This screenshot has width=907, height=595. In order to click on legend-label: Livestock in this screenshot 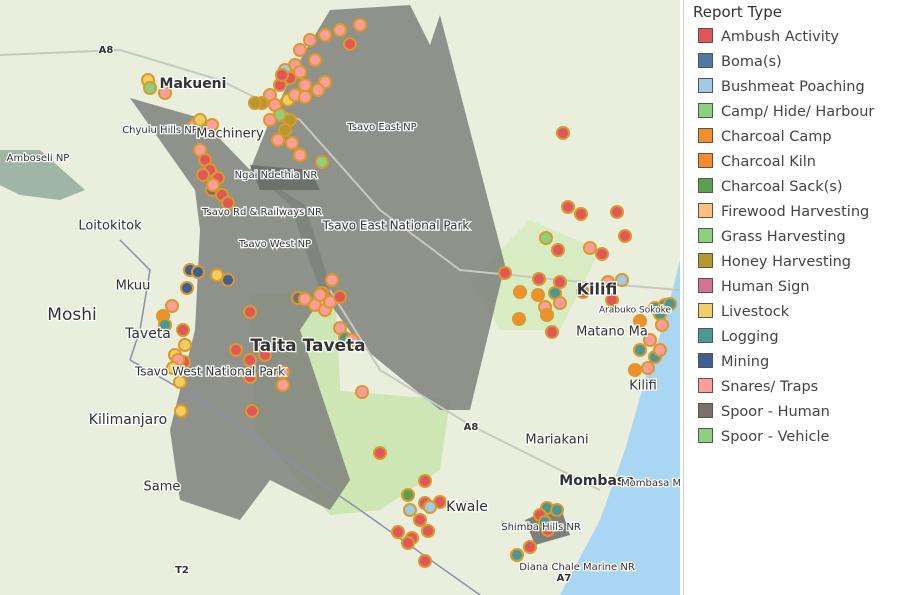, I will do `click(755, 312)`.